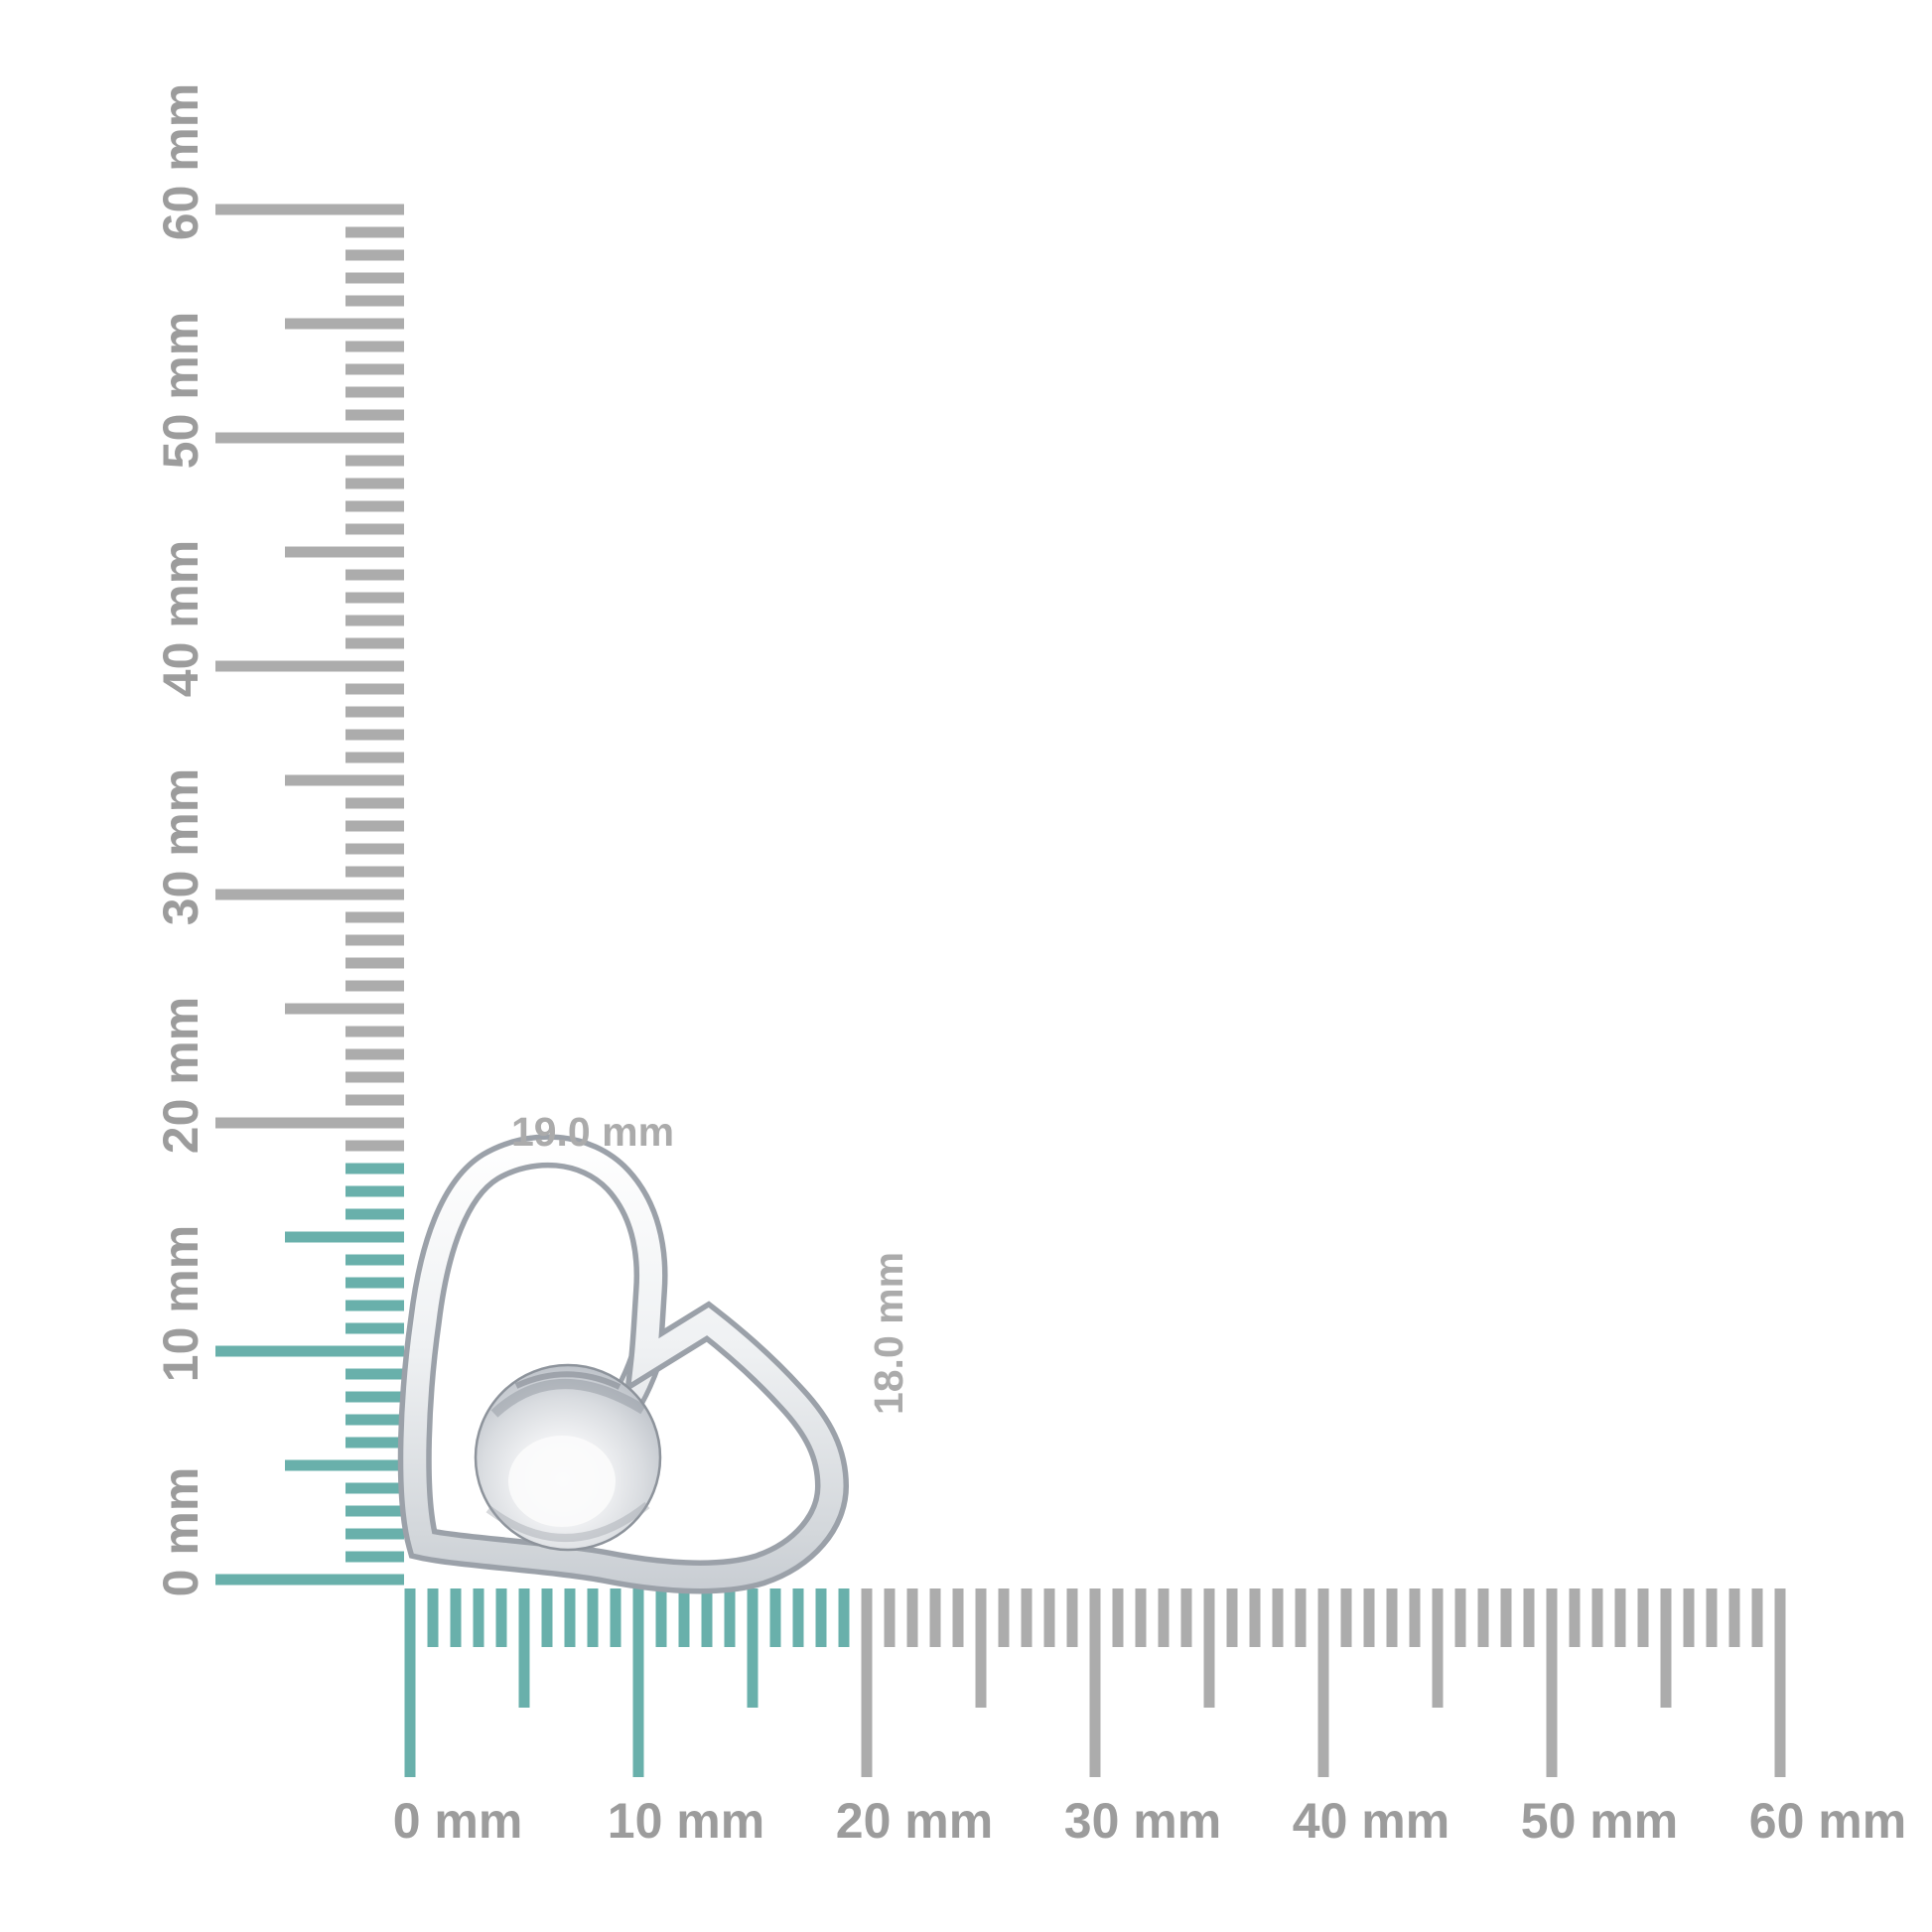 The width and height of the screenshot is (1932, 1932). What do you see at coordinates (1278, 1618) in the screenshot?
I see `horizontal-ruler-tick-38mm` at bounding box center [1278, 1618].